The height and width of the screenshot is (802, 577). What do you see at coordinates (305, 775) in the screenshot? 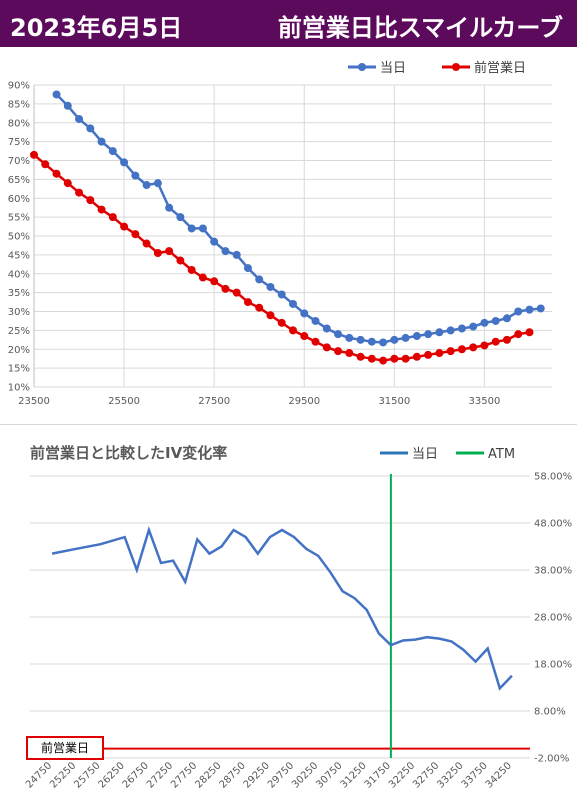
I see `c2-xtick-label: 30250` at bounding box center [305, 775].